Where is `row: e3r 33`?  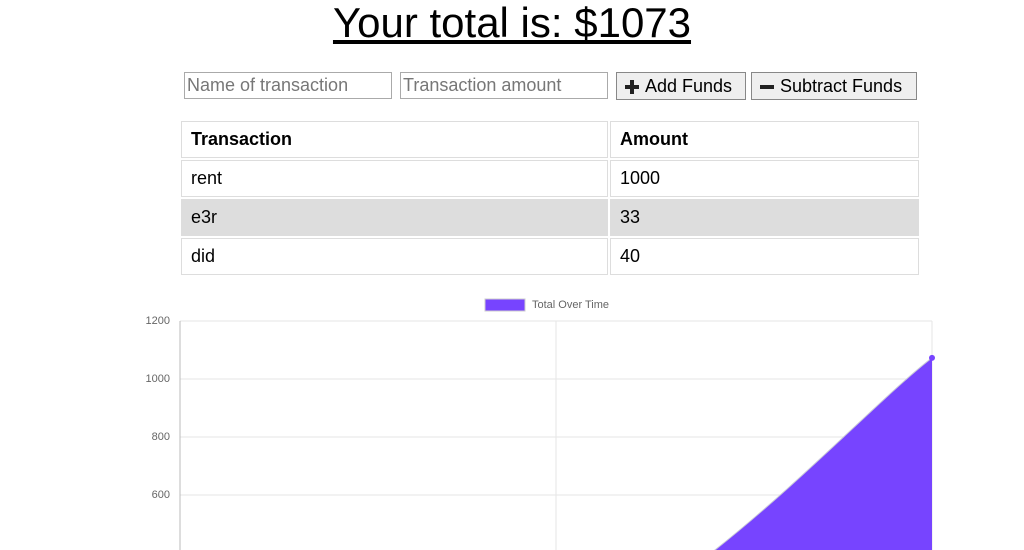 row: e3r 33 is located at coordinates (550, 217).